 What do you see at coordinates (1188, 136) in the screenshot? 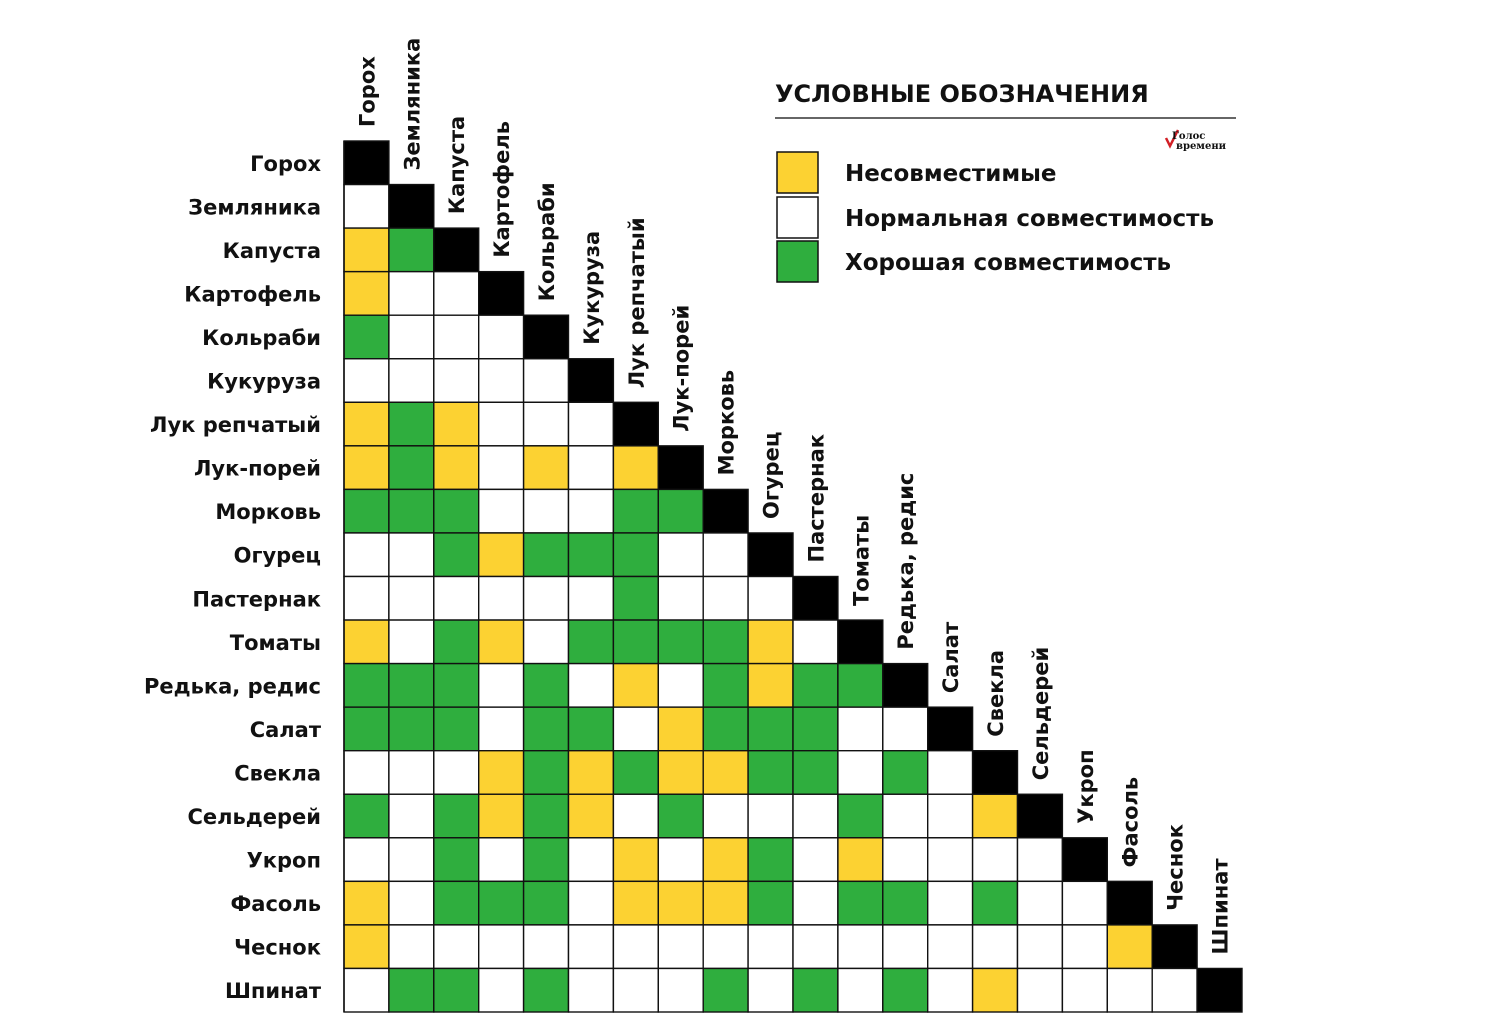
I see `svg-text: Голос` at bounding box center [1188, 136].